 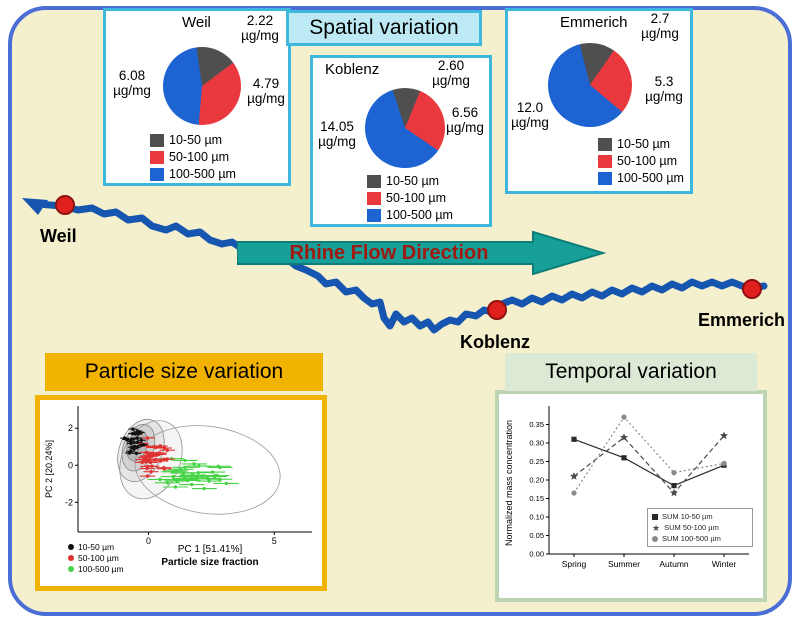 I want to click on particle-size-variation-title: Particle size variation, so click(x=184, y=372).